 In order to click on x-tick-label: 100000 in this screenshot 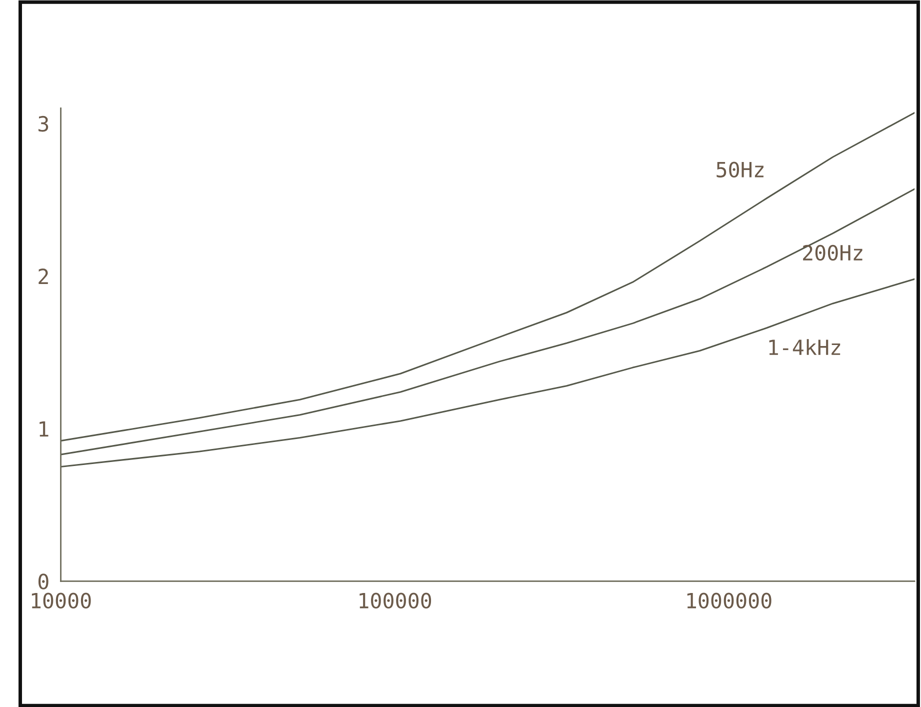, I will do `click(396, 600)`.